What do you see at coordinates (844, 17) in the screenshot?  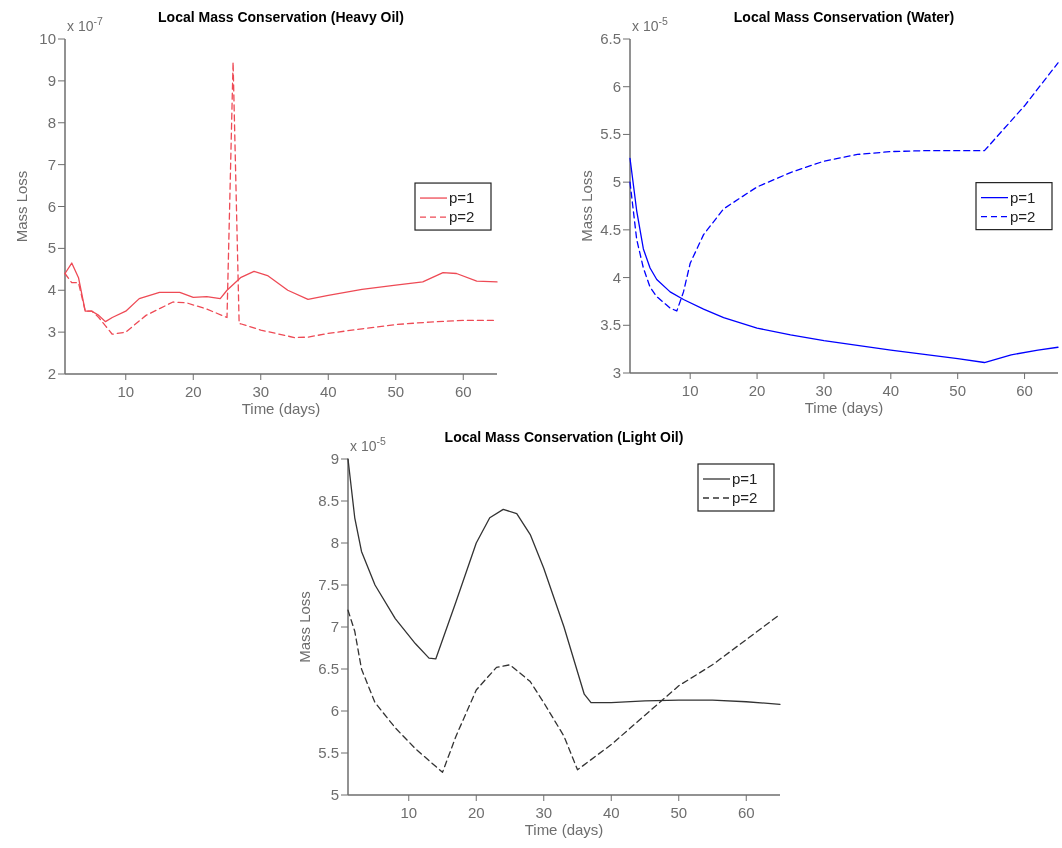 I see `chart-title: Local Mass Conservation (Water)` at bounding box center [844, 17].